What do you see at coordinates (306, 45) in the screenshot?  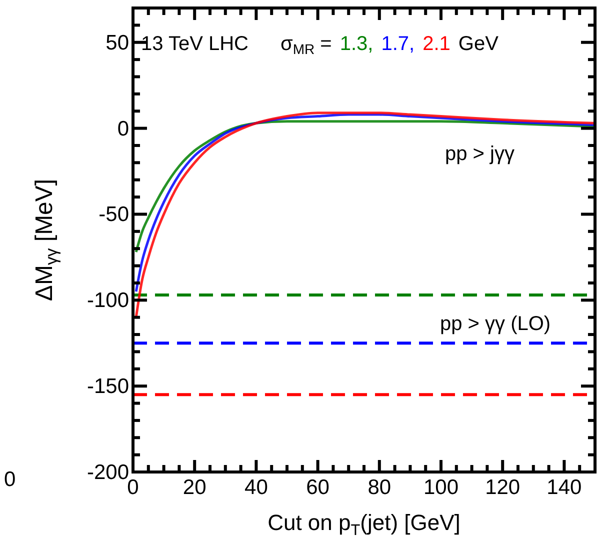 I see `legend-title: σ$_{MR}$ =` at bounding box center [306, 45].